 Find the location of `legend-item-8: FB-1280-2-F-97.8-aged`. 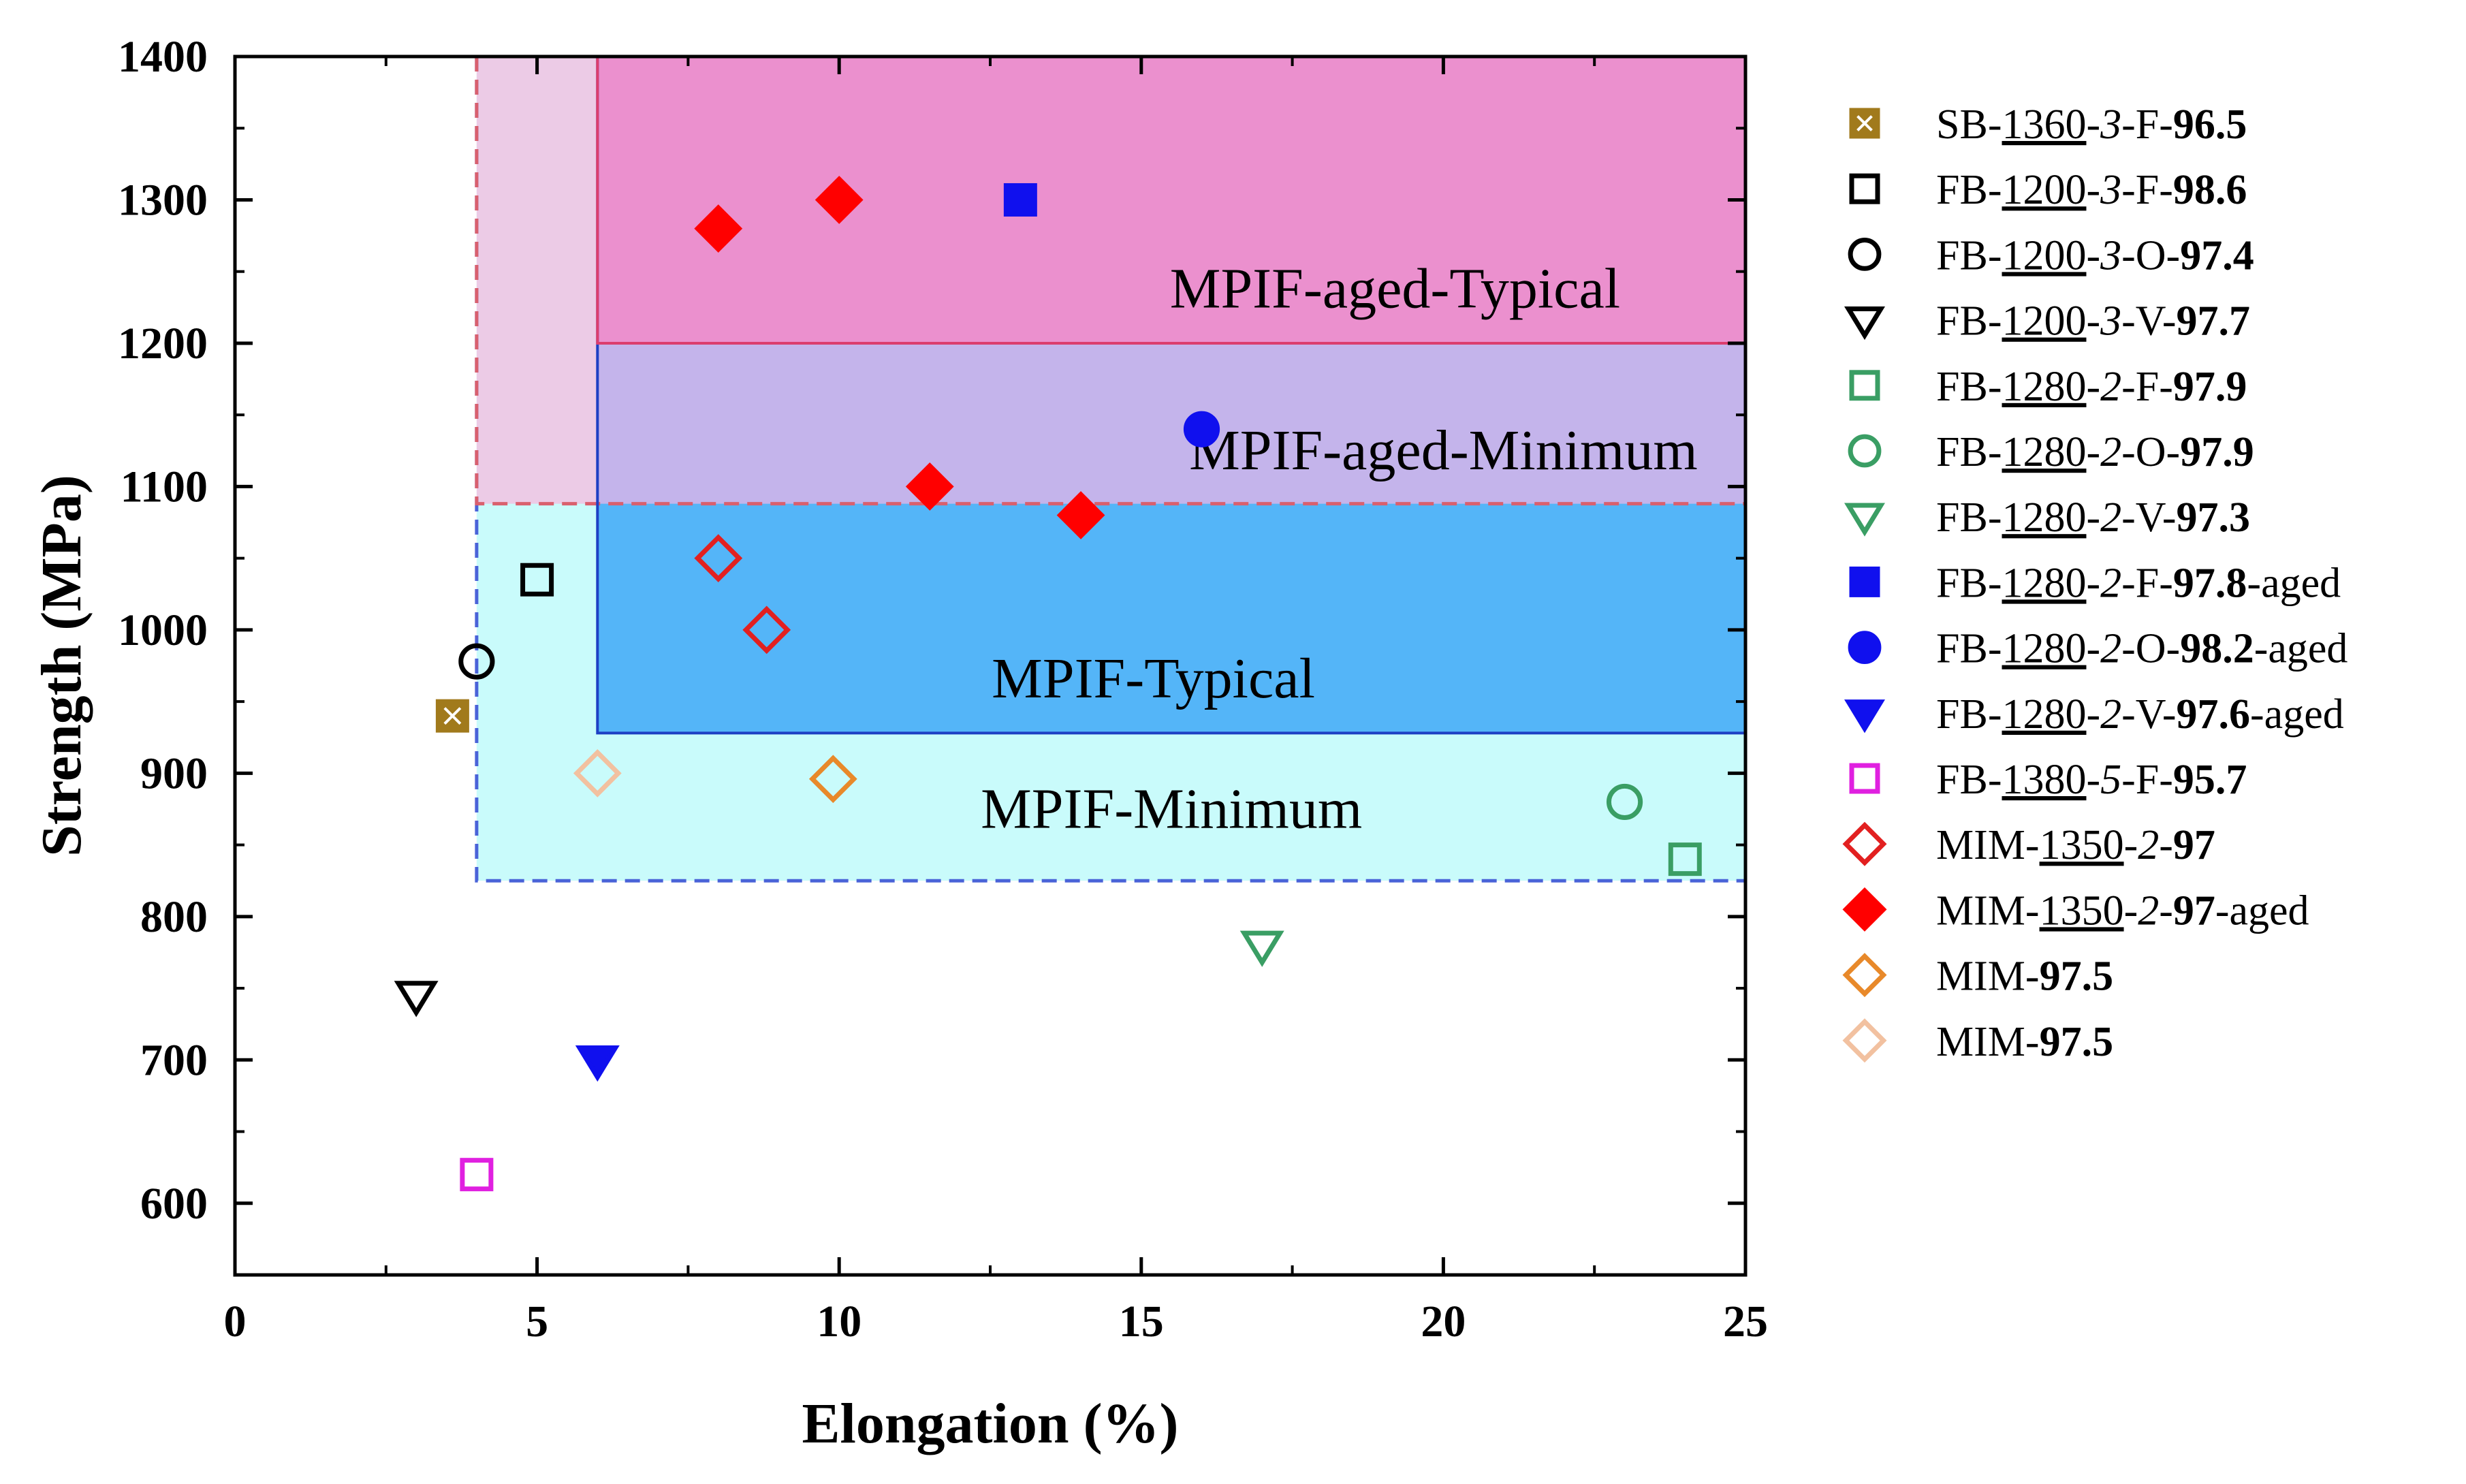

legend-item-8: FB-1280-2-F-97.8-aged is located at coordinates (2095, 583).